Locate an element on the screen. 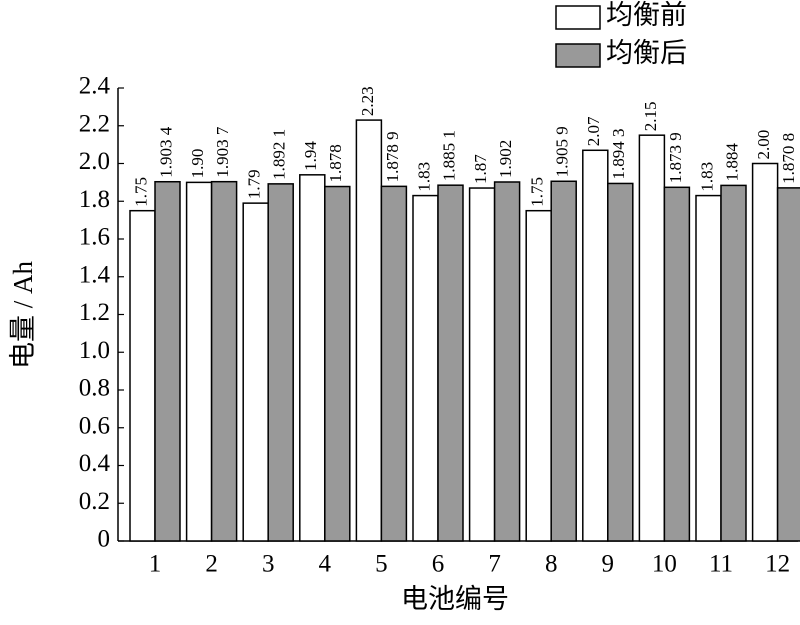 The width and height of the screenshot is (800, 625). x-tick-label: 5 is located at coordinates (381, 564).